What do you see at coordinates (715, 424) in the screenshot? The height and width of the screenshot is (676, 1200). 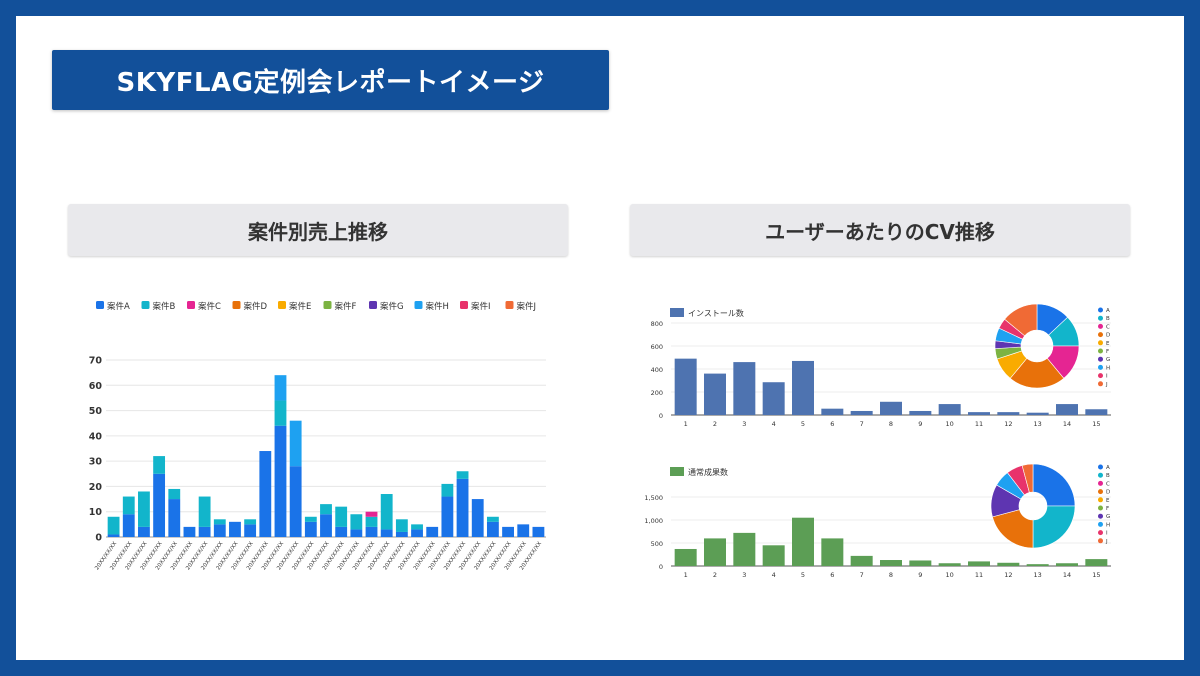 I see `x-tick-label: 2` at bounding box center [715, 424].